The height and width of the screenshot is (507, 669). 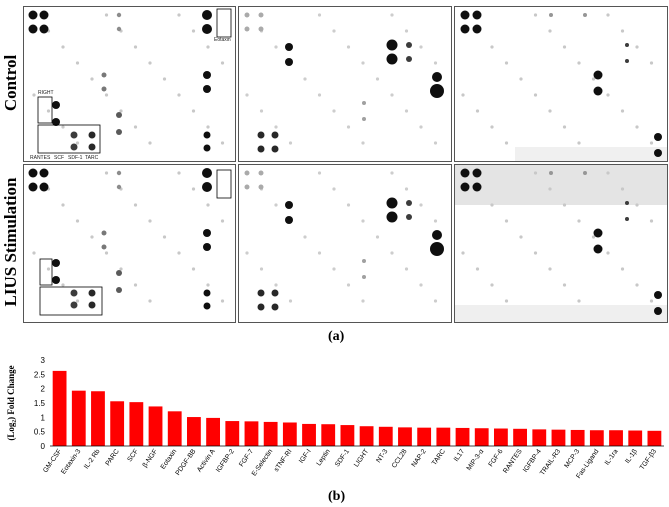 What do you see at coordinates (113, 457) in the screenshot?
I see `x-tick-label: PARC` at bounding box center [113, 457].